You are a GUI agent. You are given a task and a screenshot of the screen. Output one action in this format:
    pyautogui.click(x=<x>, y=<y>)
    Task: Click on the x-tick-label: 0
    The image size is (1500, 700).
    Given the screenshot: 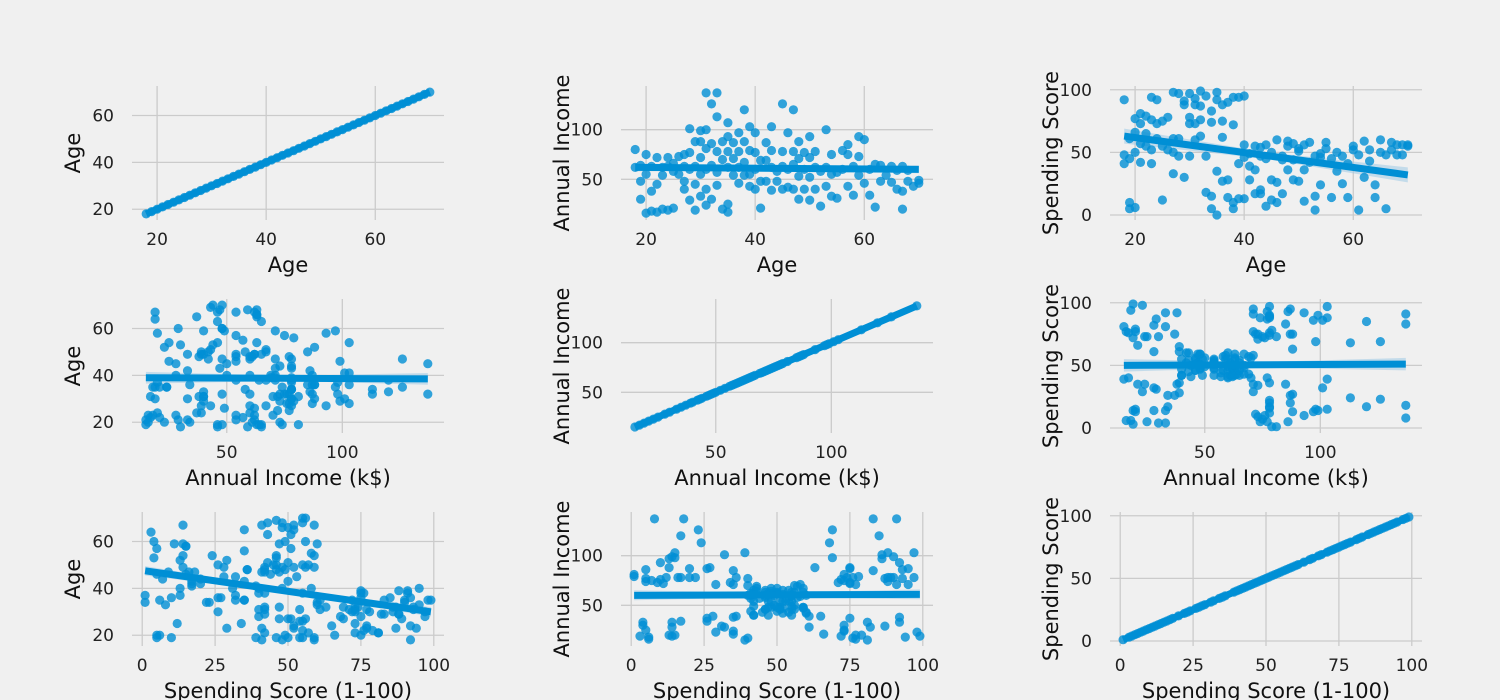 What is the action you would take?
    pyautogui.click(x=1120, y=666)
    